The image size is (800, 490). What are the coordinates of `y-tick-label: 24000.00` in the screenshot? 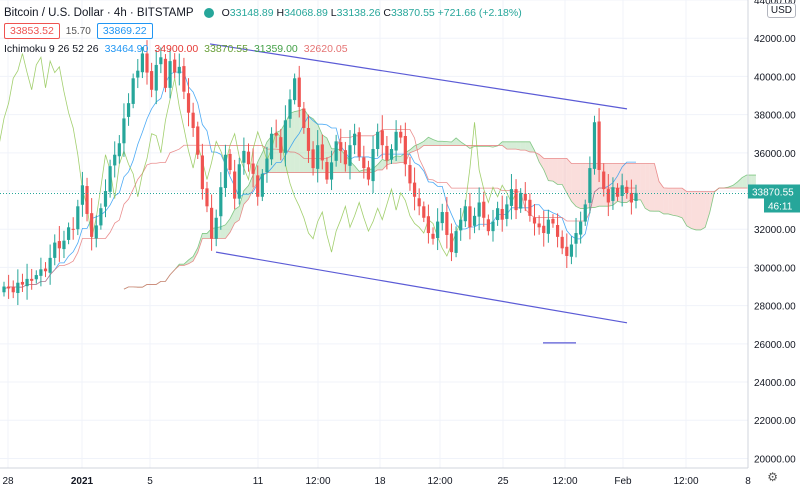 It's located at (775, 383).